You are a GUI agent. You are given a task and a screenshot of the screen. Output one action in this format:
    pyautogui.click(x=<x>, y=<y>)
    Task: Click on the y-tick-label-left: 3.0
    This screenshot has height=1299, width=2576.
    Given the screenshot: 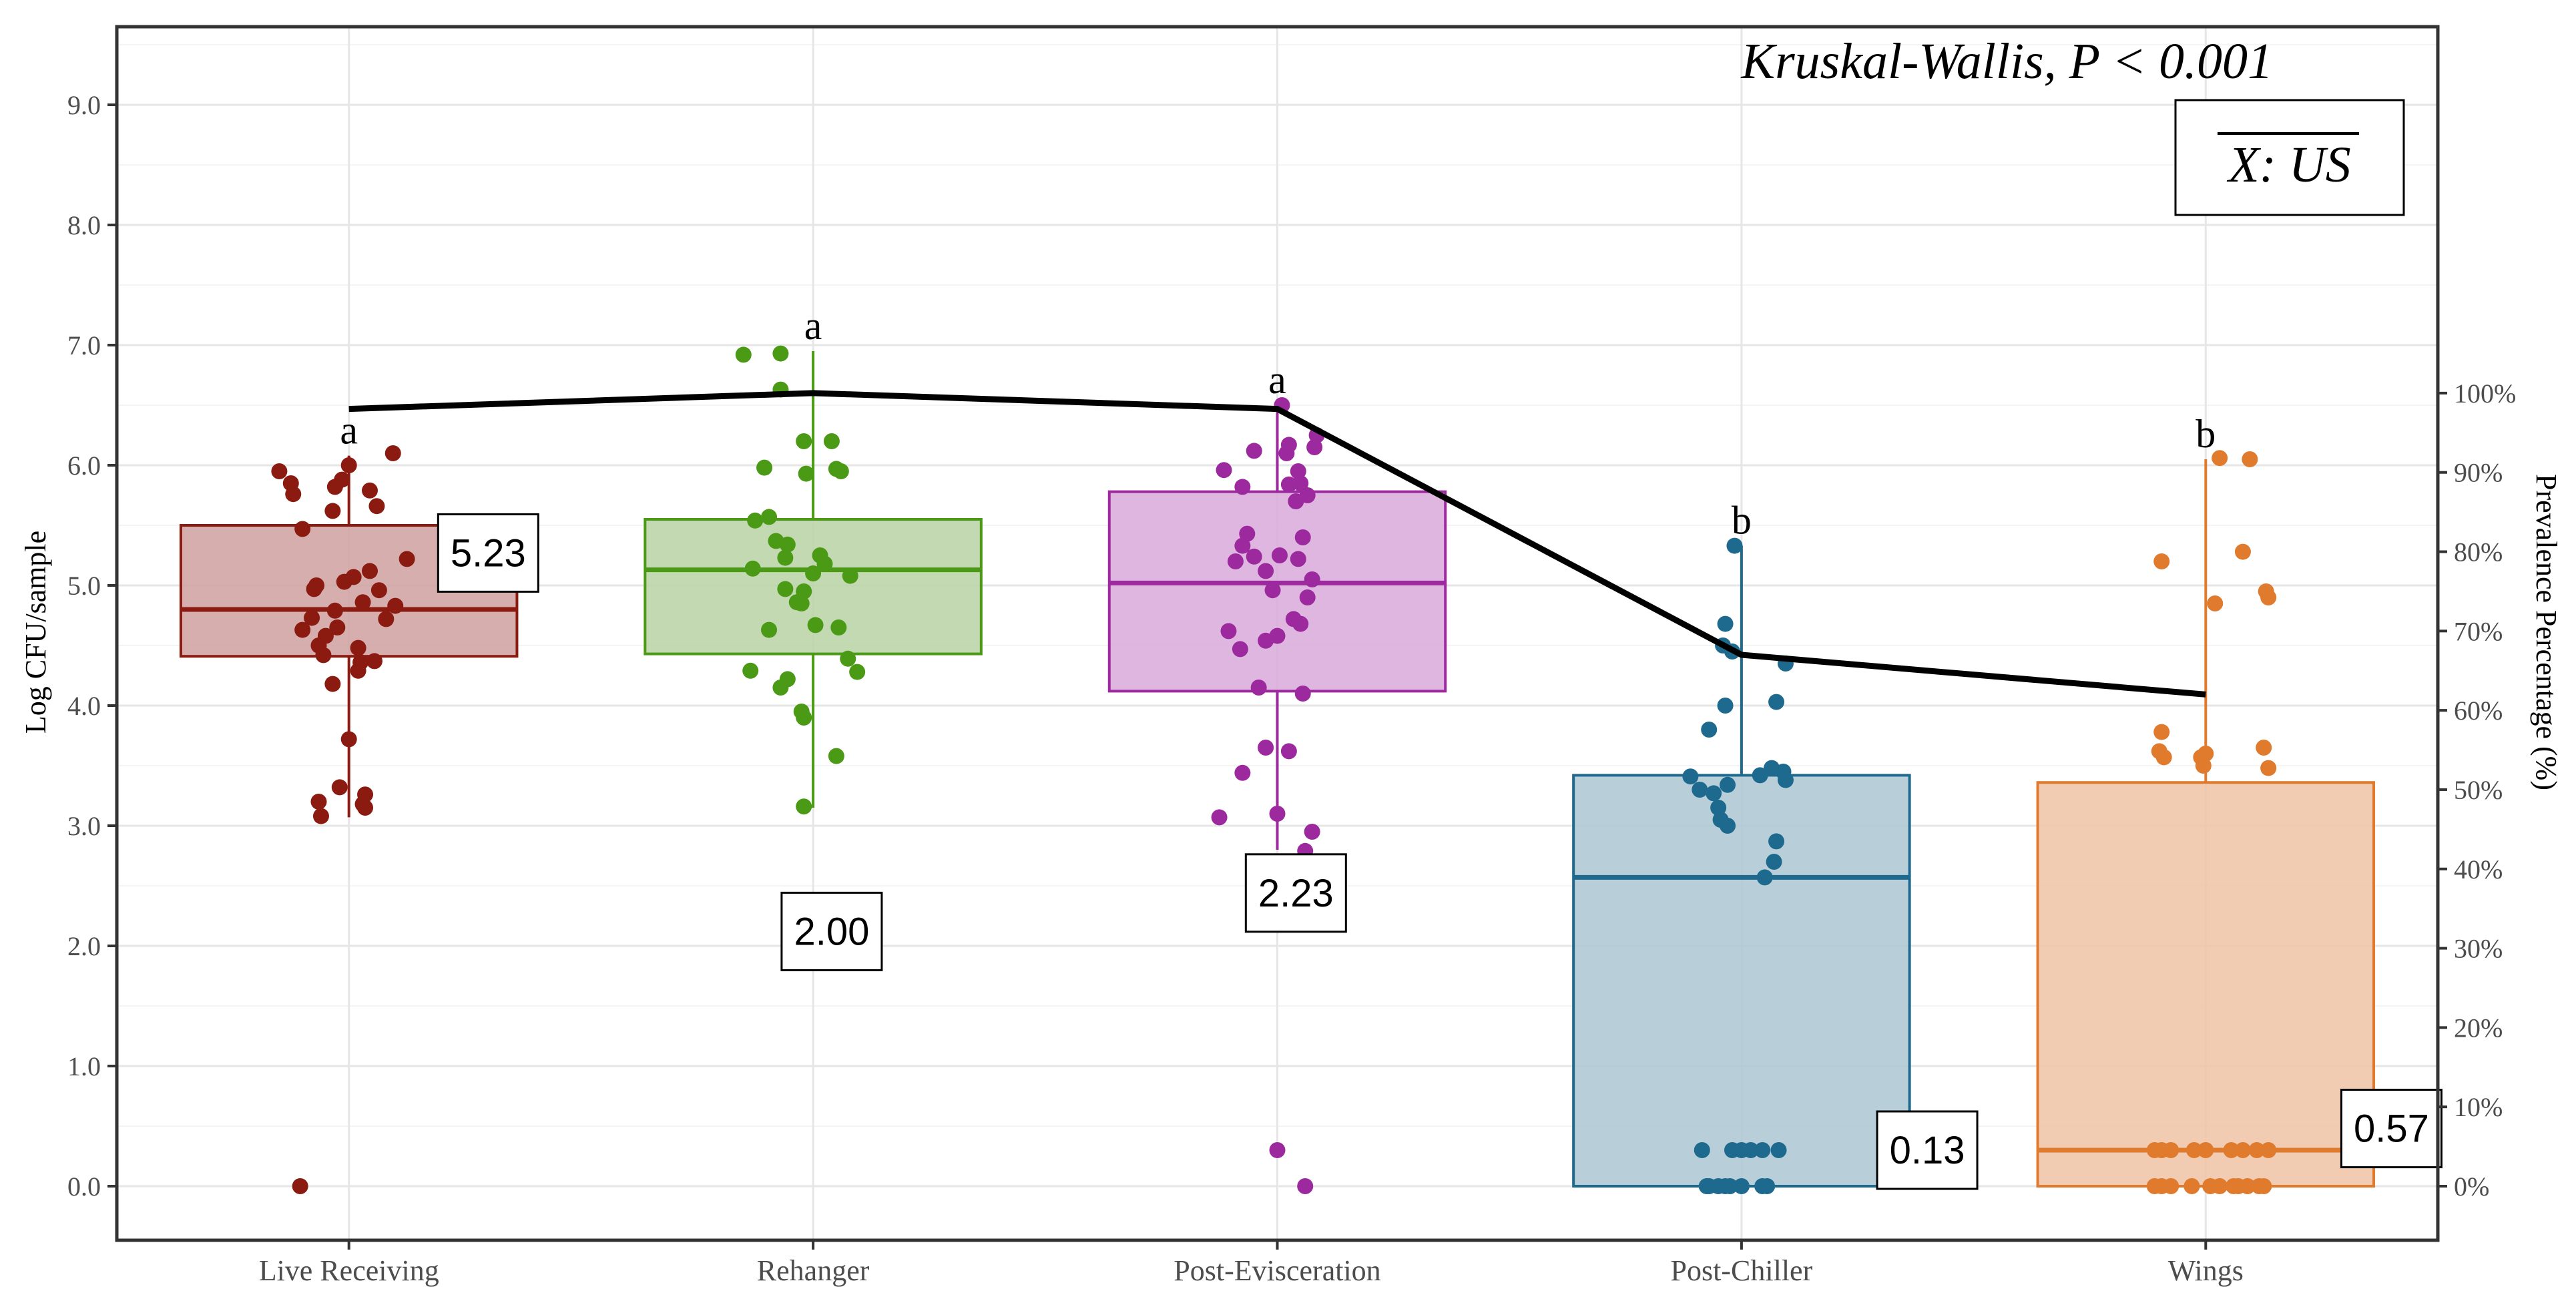 What is the action you would take?
    pyautogui.click(x=84, y=826)
    